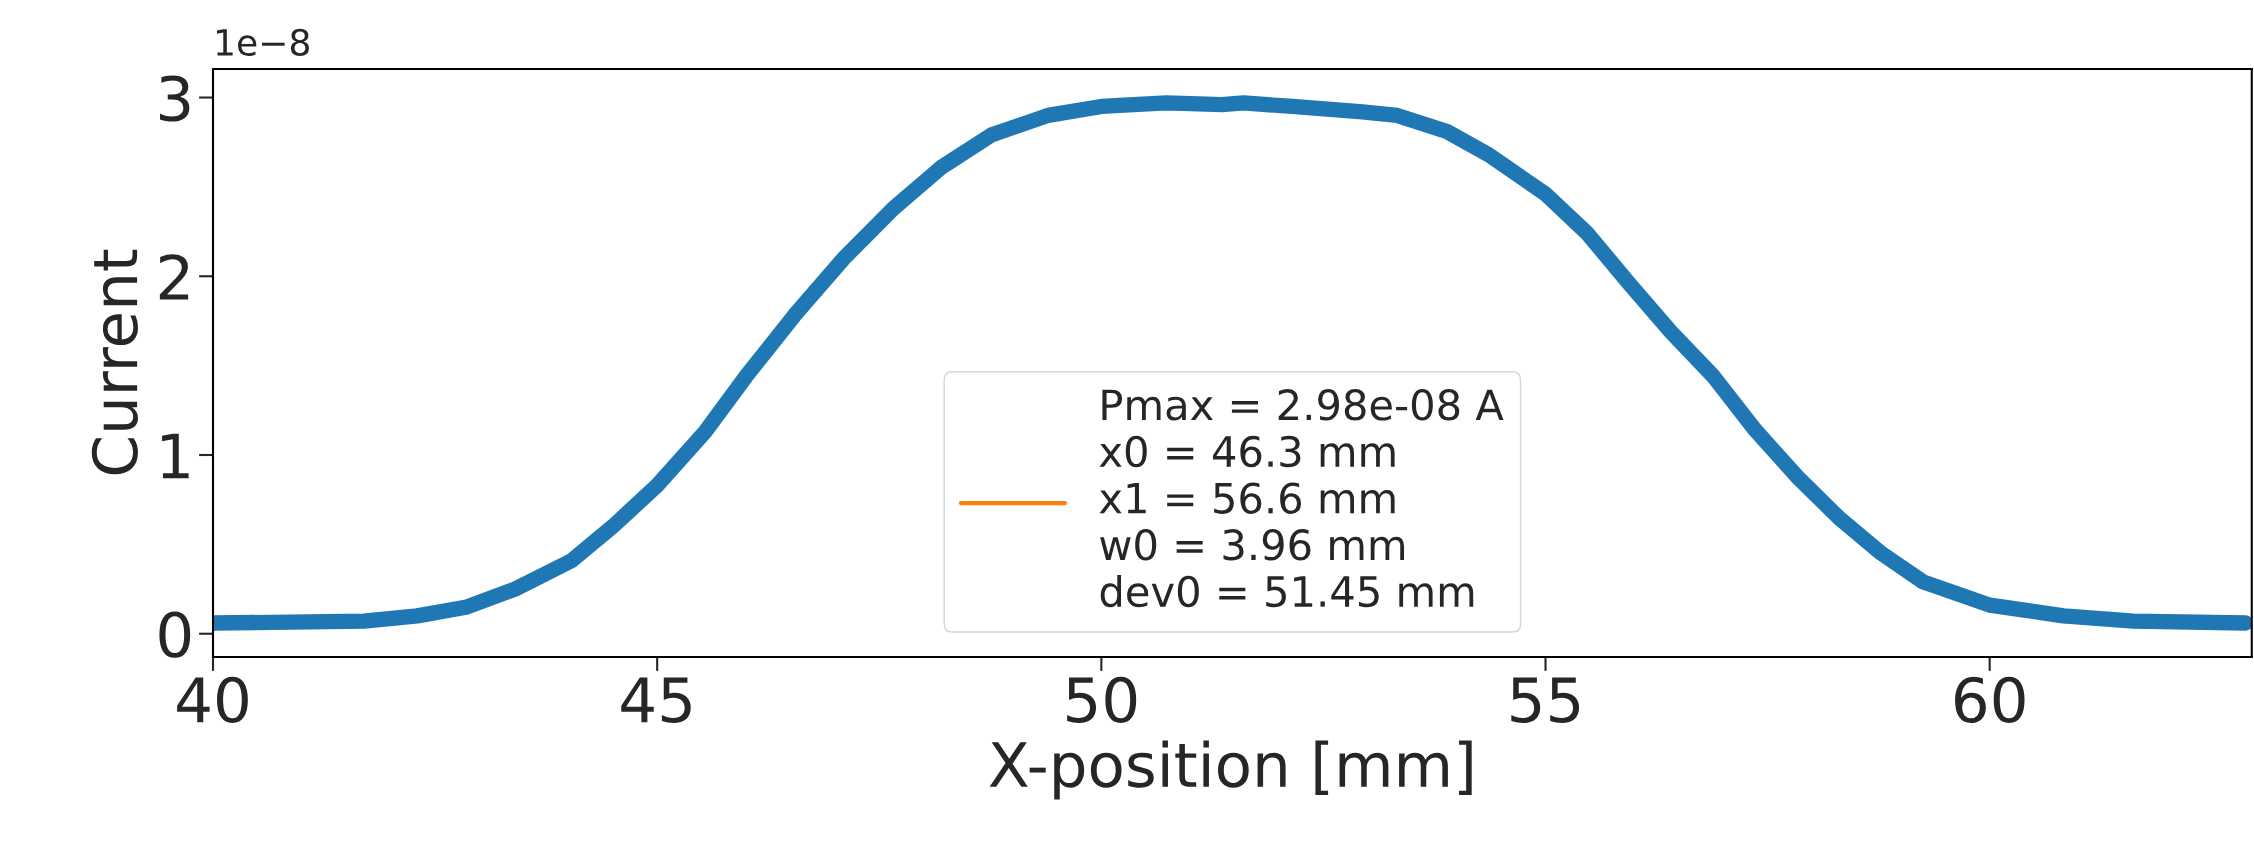 The height and width of the screenshot is (851, 2254). What do you see at coordinates (175, 98) in the screenshot?
I see `y-tick-label: 3` at bounding box center [175, 98].